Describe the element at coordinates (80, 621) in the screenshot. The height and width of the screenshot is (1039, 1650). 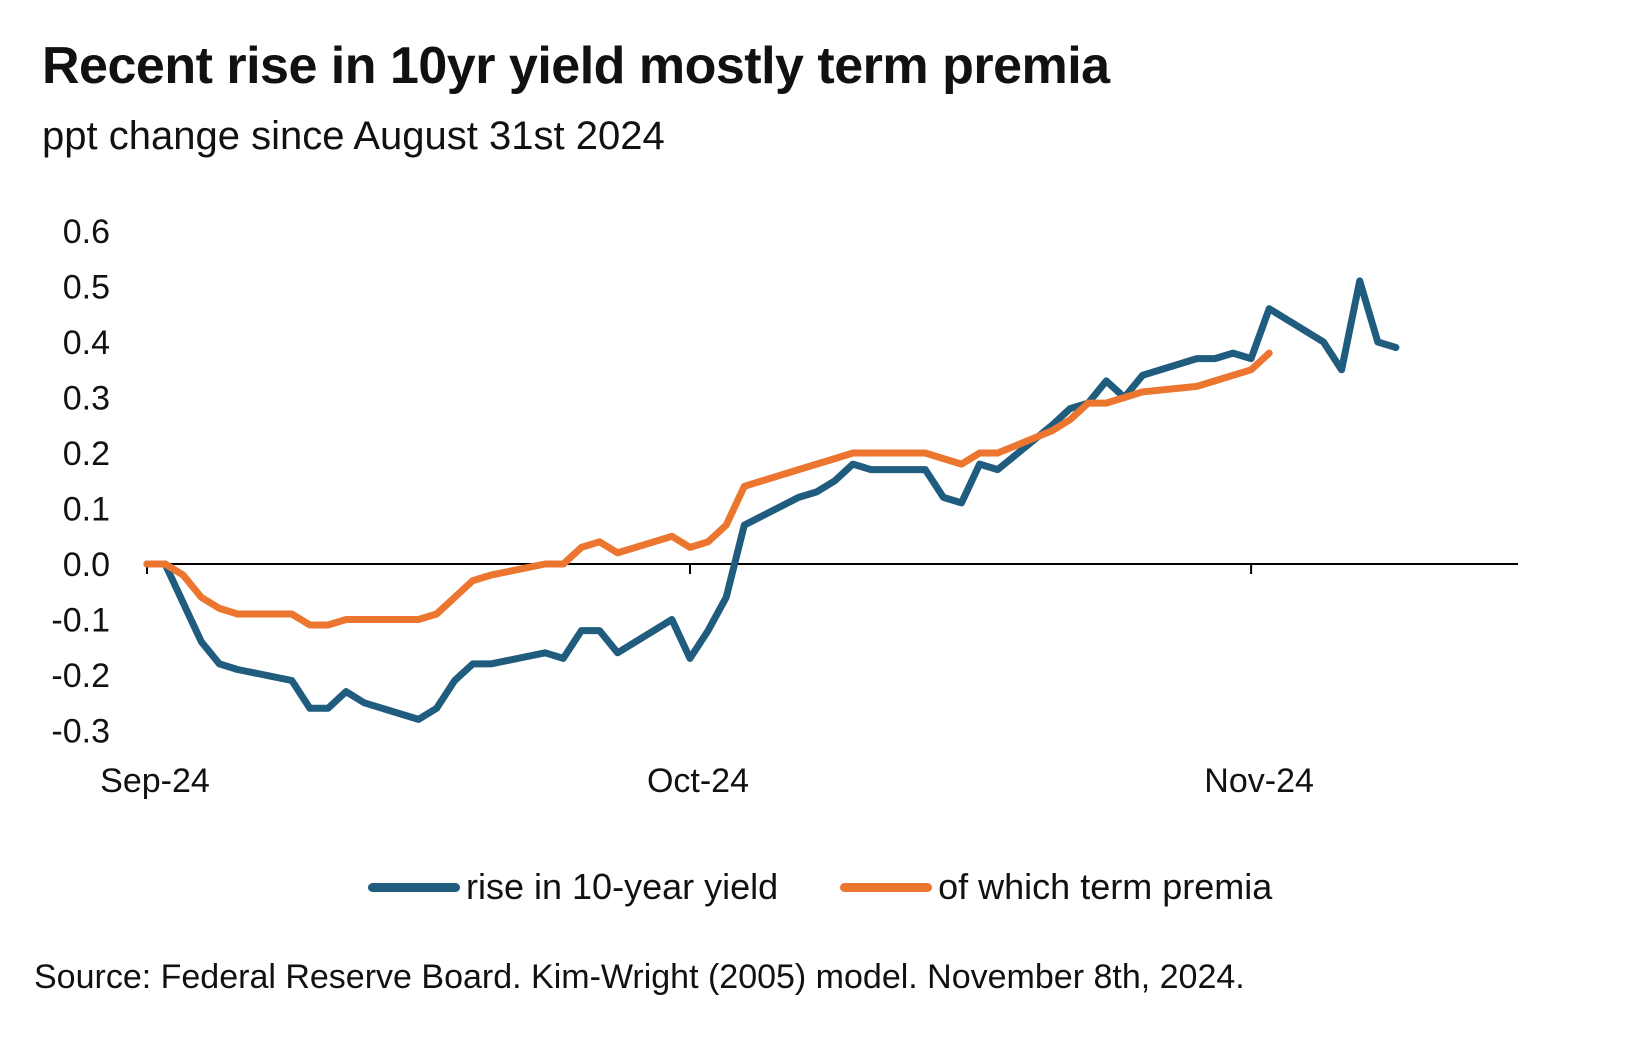
I see `y-tick-label: -0.1` at that location.